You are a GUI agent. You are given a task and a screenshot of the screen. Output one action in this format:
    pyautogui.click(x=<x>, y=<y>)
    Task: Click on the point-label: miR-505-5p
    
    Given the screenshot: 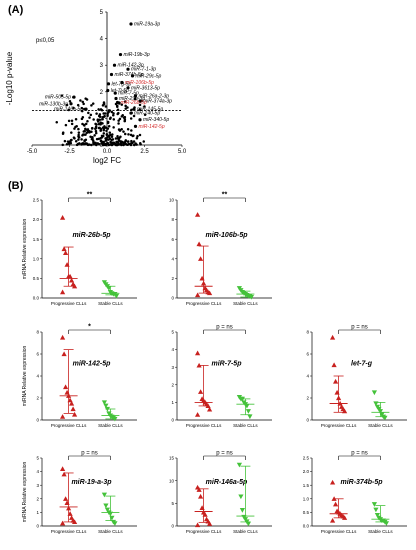 What is the action you would take?
    pyautogui.click(x=58, y=98)
    